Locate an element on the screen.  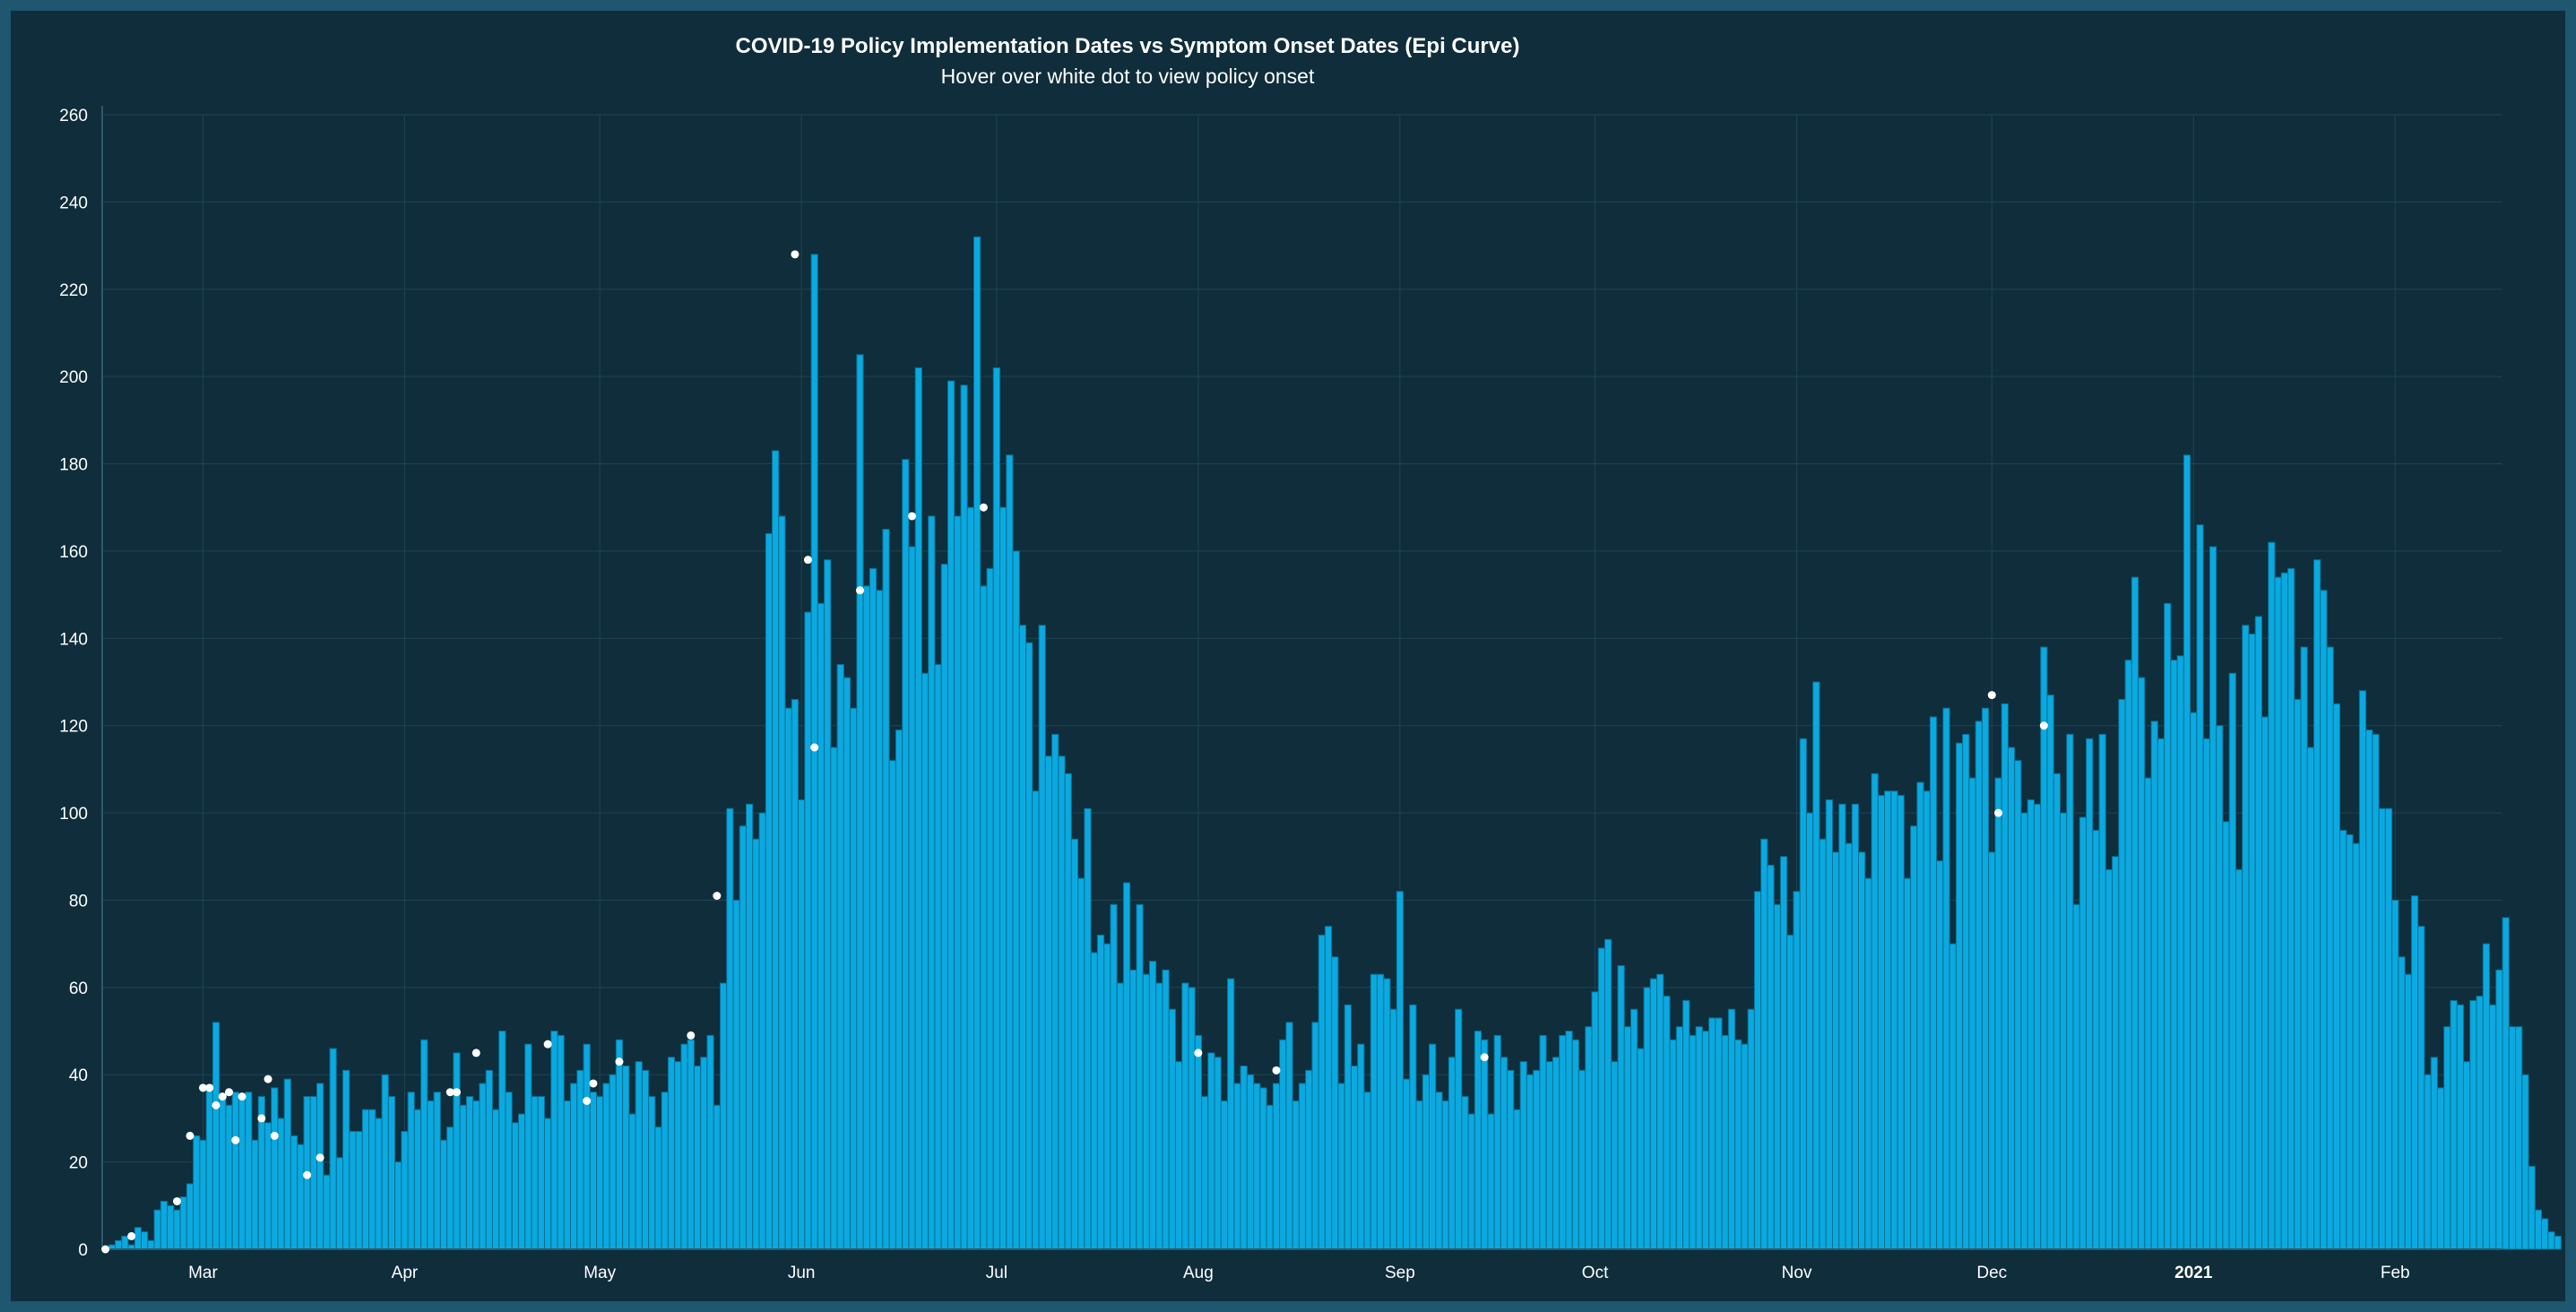
x-tick-label: Sep is located at coordinates (1400, 1273).